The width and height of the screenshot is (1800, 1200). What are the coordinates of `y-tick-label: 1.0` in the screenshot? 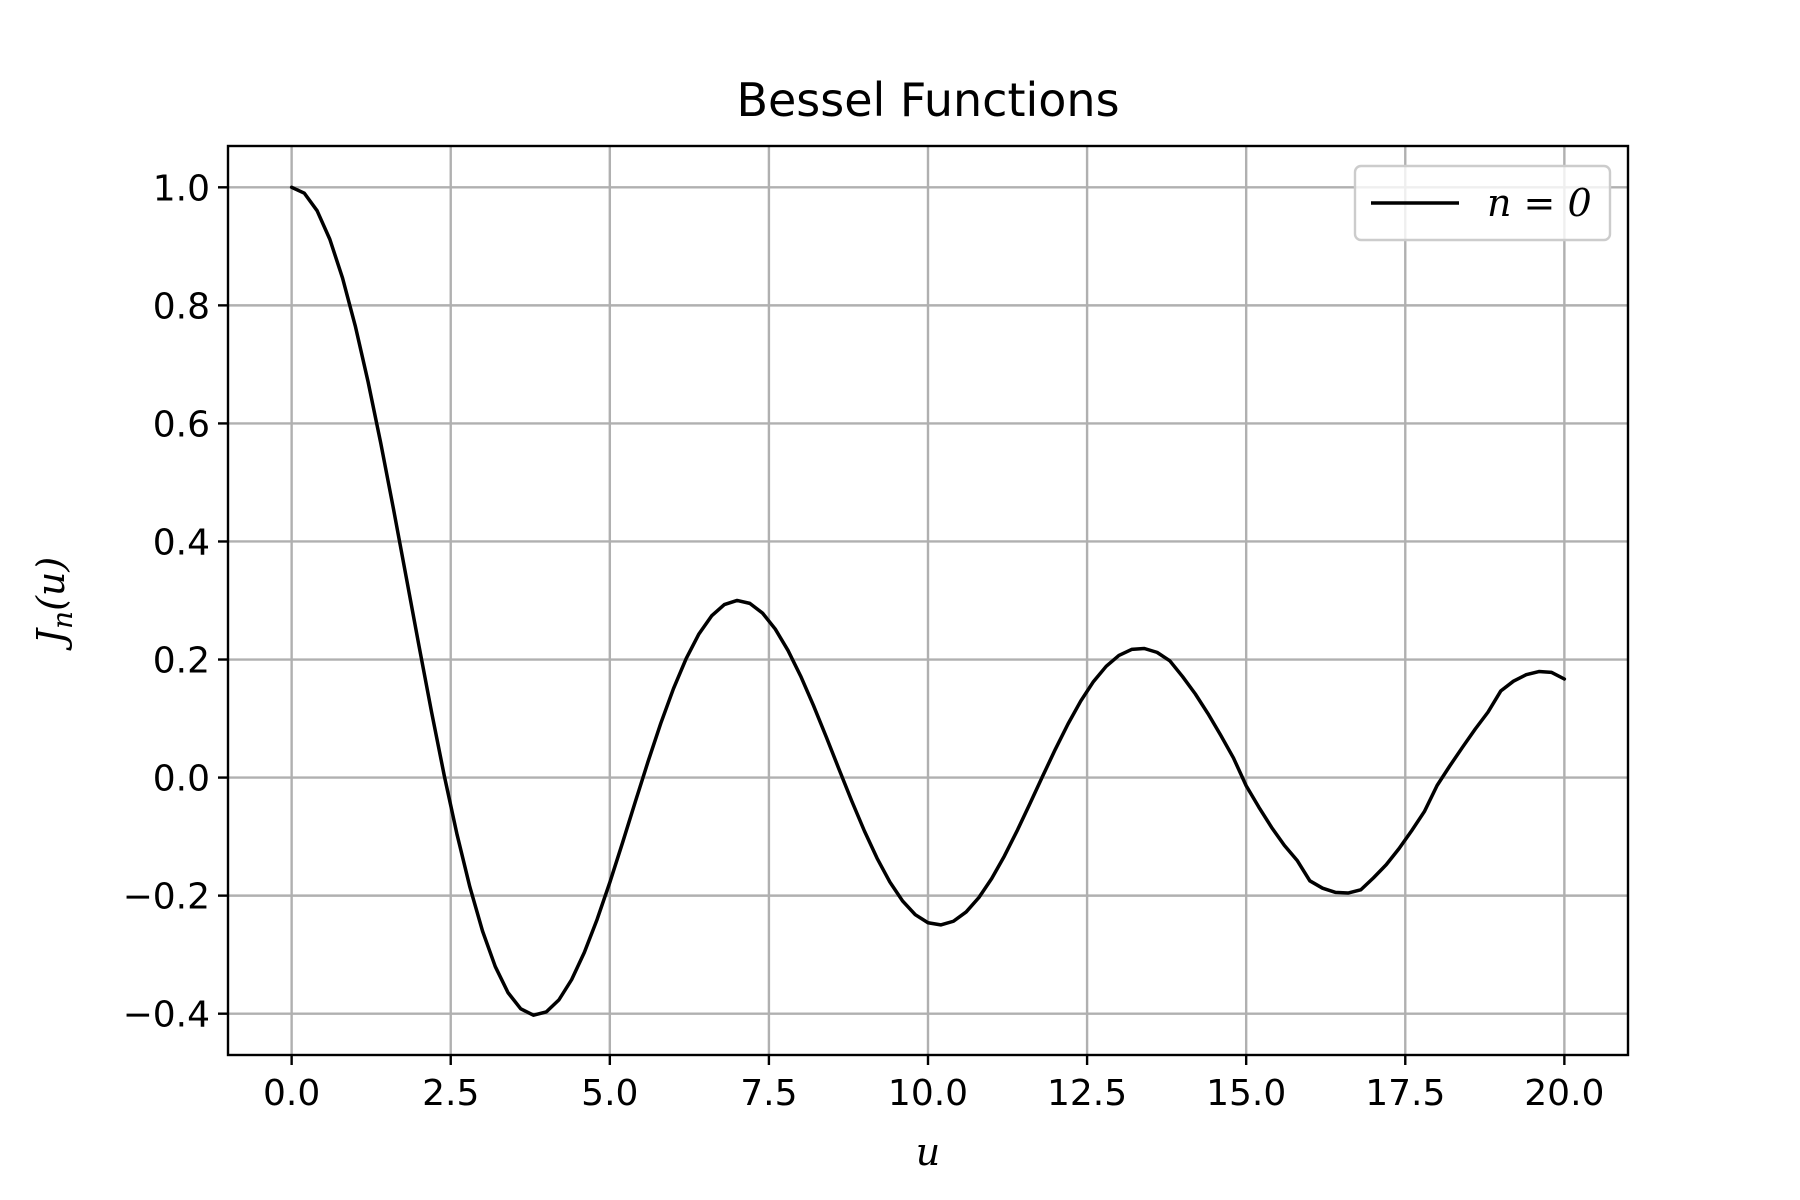 It's located at (181, 188).